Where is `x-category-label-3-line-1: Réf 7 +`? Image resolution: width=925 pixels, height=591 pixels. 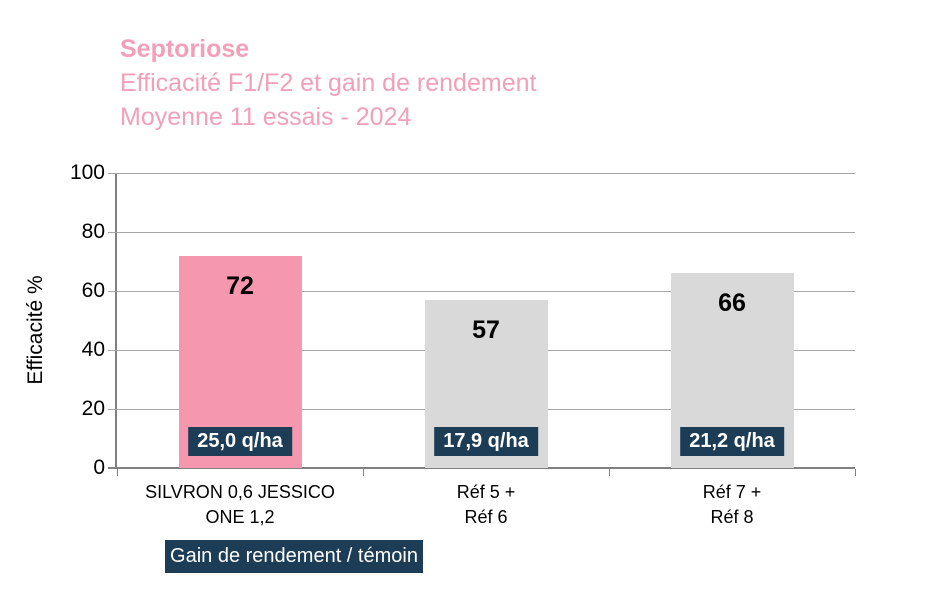
x-category-label-3-line-1: Réf 7 + is located at coordinates (732, 492).